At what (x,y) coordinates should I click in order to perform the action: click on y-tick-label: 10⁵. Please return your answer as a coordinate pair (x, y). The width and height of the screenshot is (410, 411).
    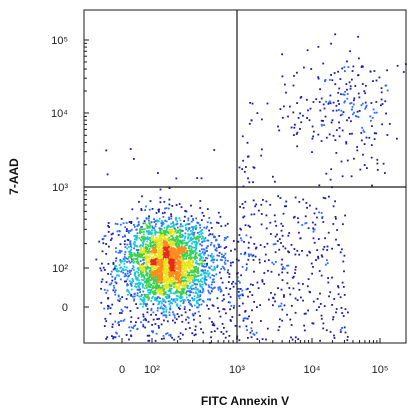
    Looking at the image, I should click on (59, 41).